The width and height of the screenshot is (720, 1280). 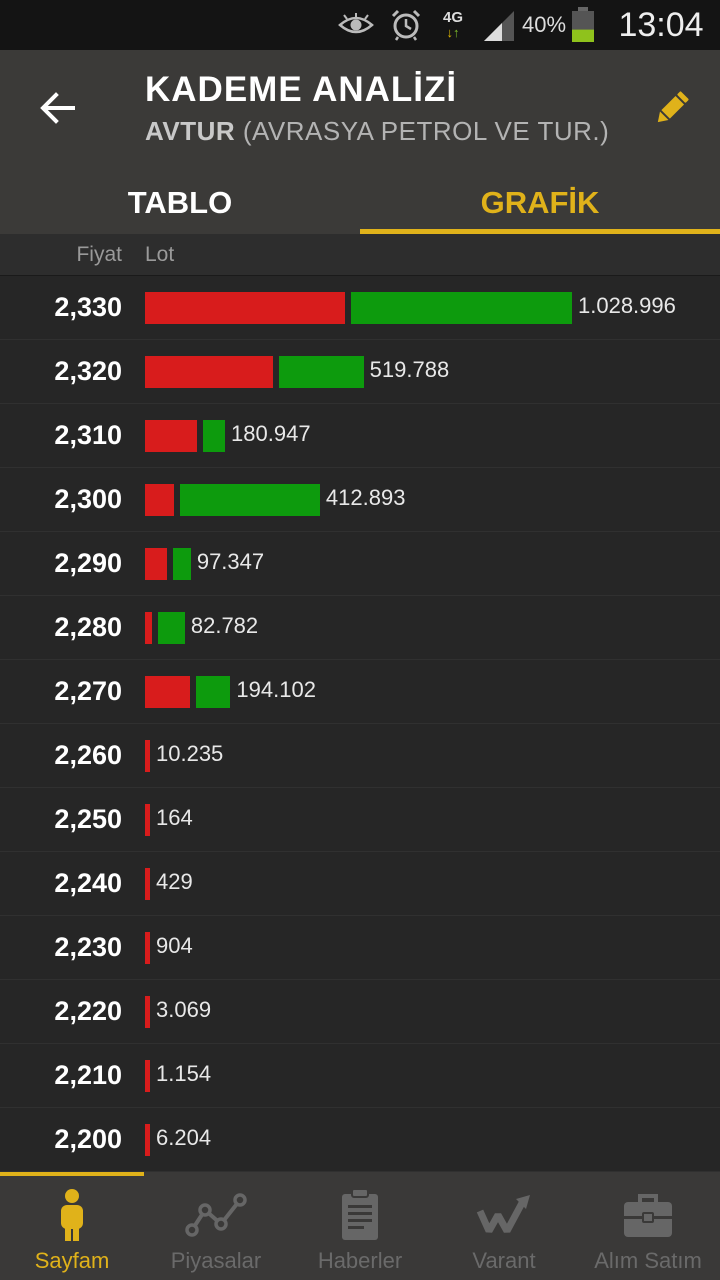 What do you see at coordinates (360, 884) in the screenshot?
I see `depth-row: 2,240 429` at bounding box center [360, 884].